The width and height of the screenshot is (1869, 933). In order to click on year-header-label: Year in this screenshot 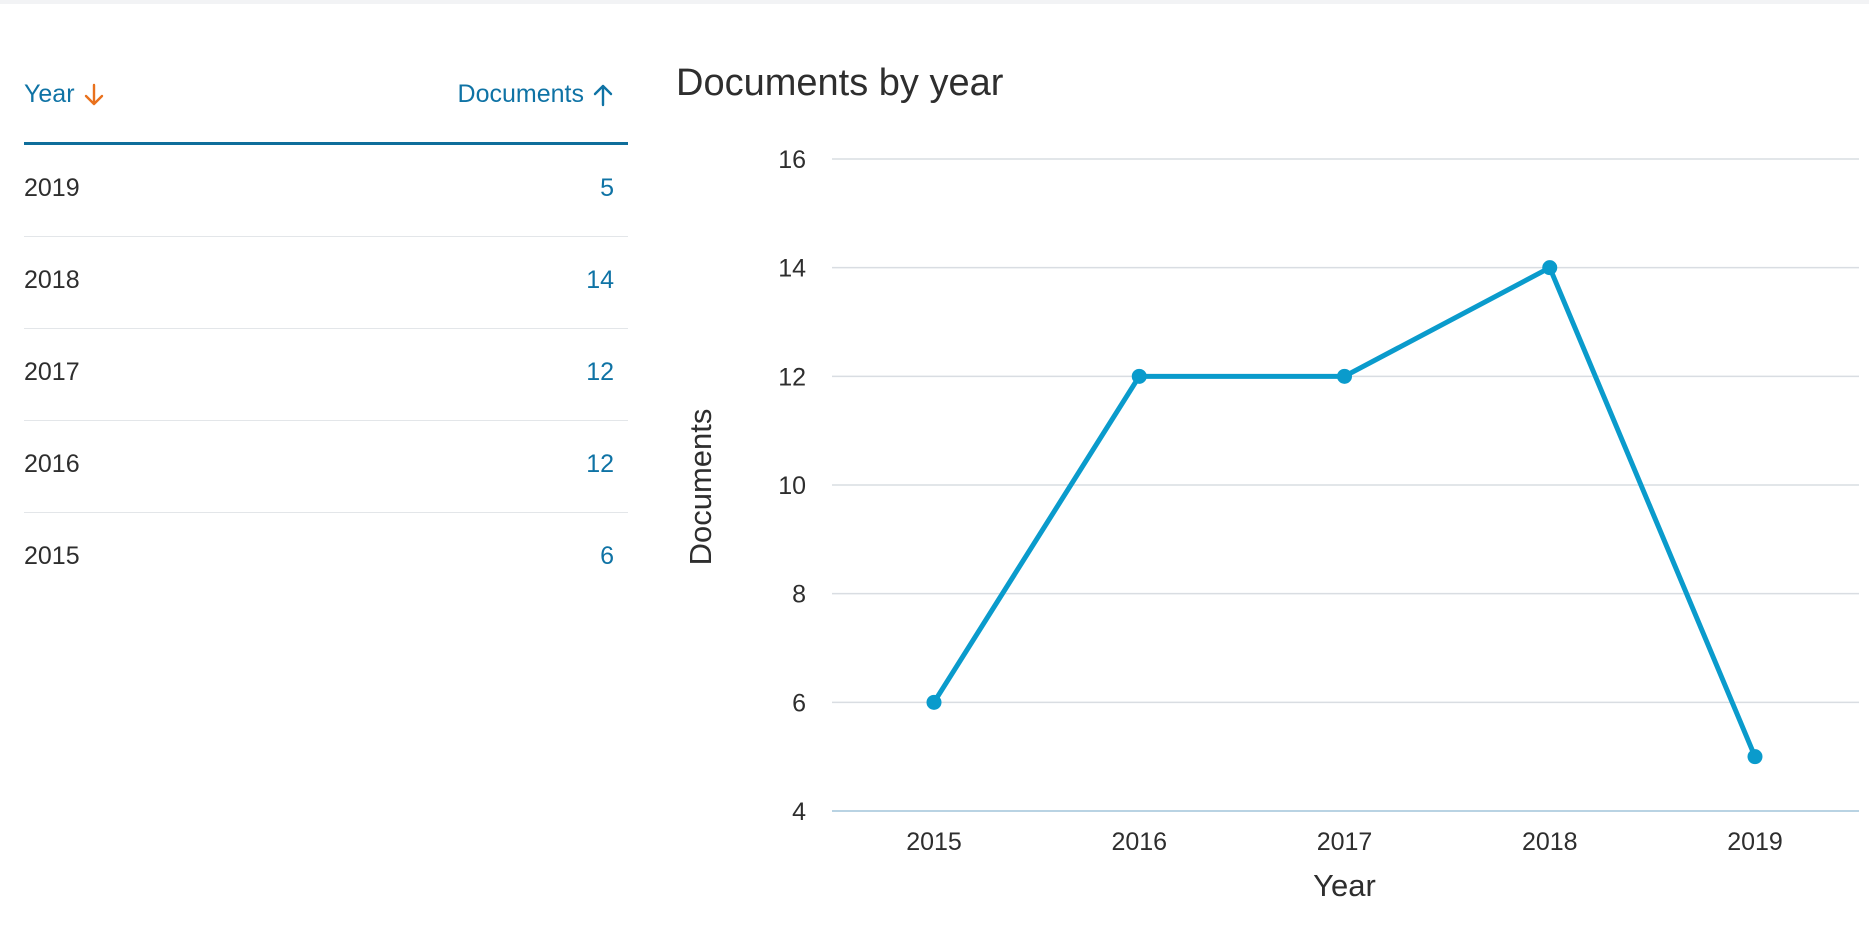, I will do `click(49, 94)`.